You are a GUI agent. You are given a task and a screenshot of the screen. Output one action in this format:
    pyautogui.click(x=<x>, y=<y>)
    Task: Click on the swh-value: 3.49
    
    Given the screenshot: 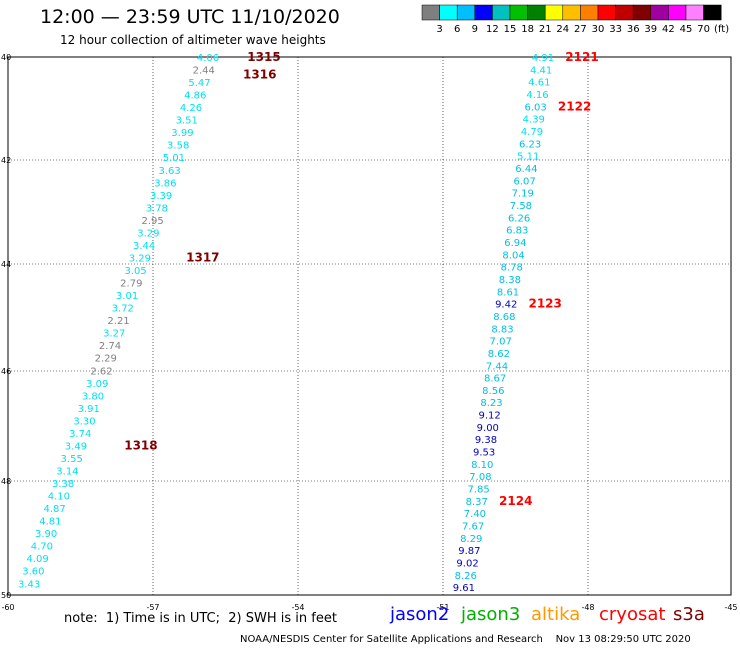 What is the action you would take?
    pyautogui.click(x=76, y=446)
    